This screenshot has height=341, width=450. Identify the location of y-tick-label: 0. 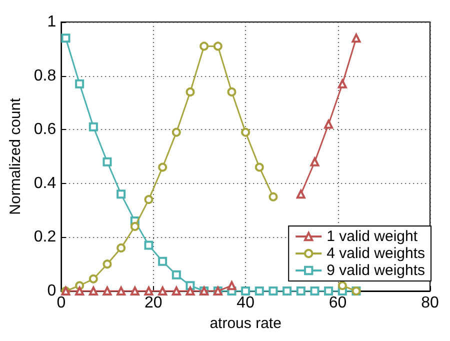
(51, 291).